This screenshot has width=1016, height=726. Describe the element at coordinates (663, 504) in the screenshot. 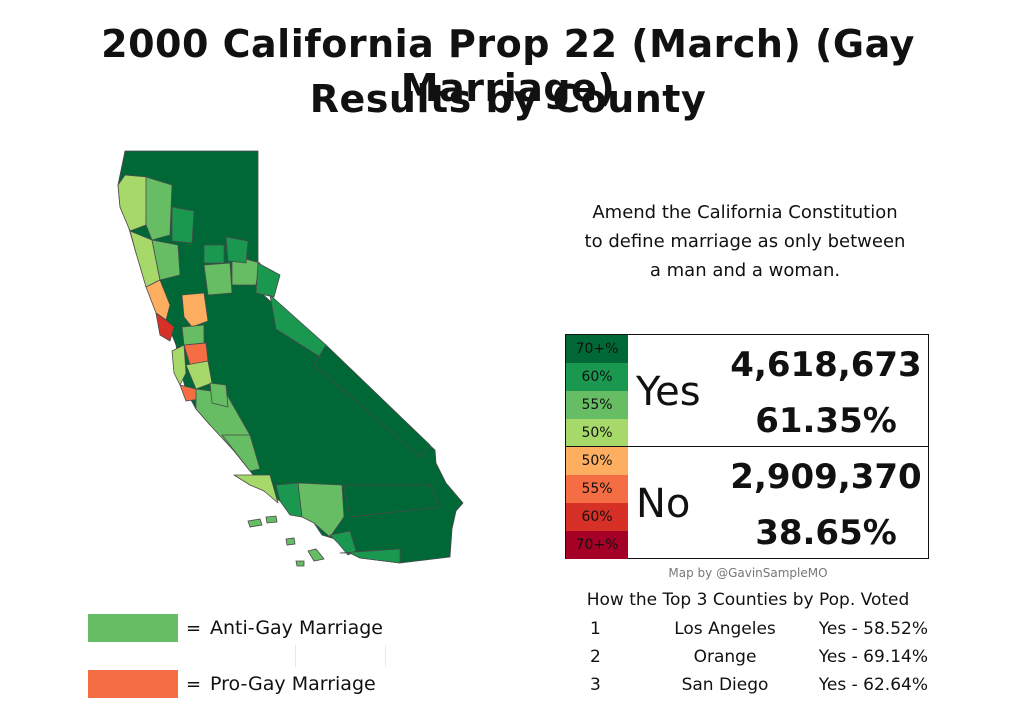

I see `no-label: No` at that location.